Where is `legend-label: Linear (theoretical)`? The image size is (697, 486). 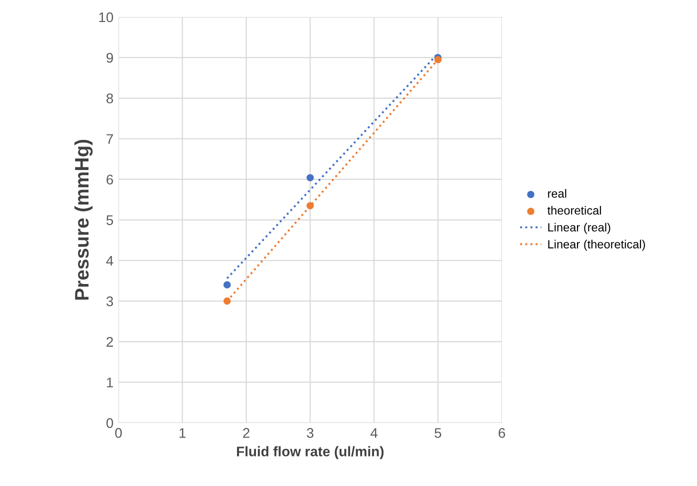 legend-label: Linear (theoretical) is located at coordinates (596, 245).